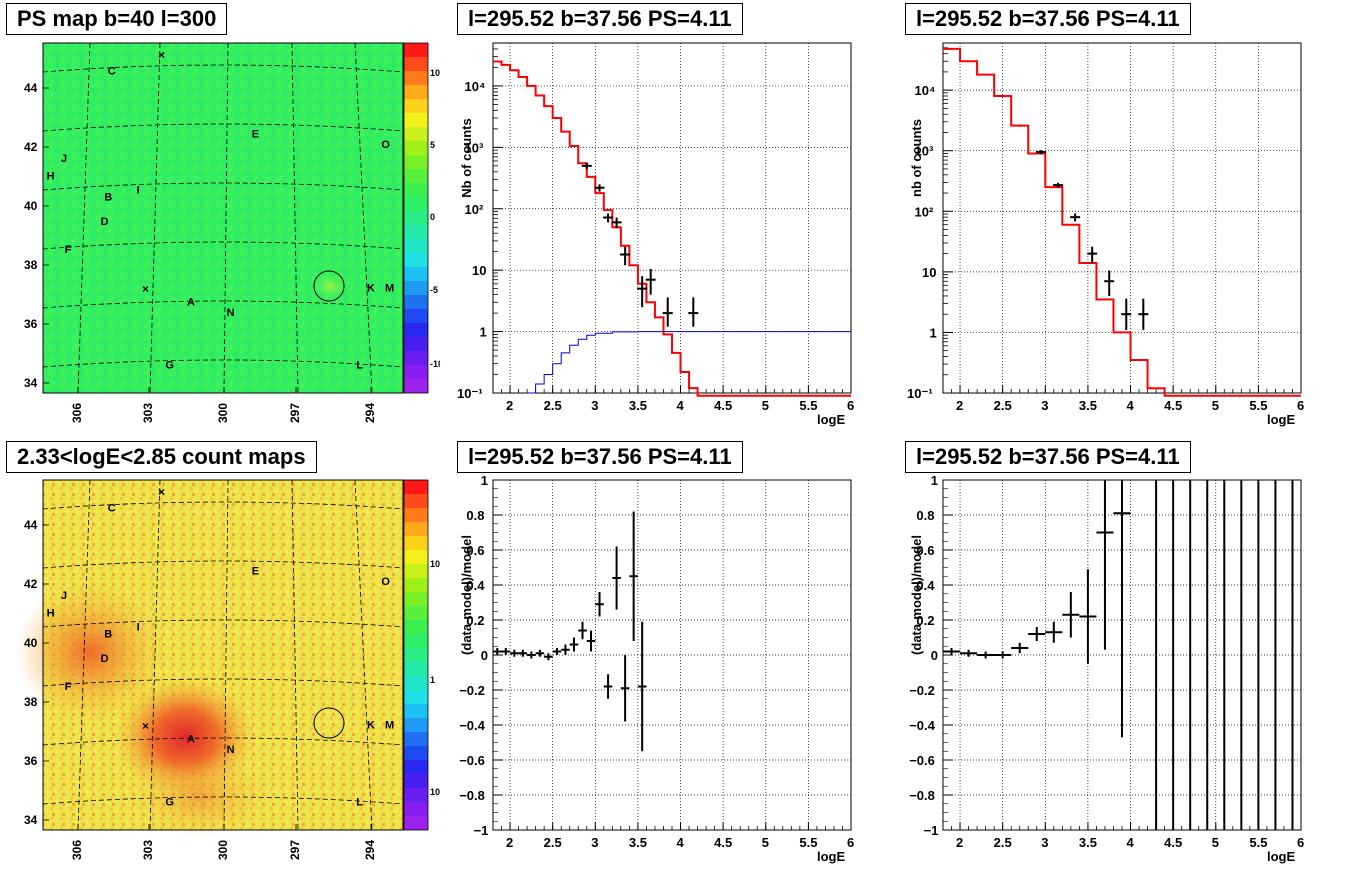  I want to click on ps-map-lon-axis: 306 303 300 297 294, so click(223, 405).